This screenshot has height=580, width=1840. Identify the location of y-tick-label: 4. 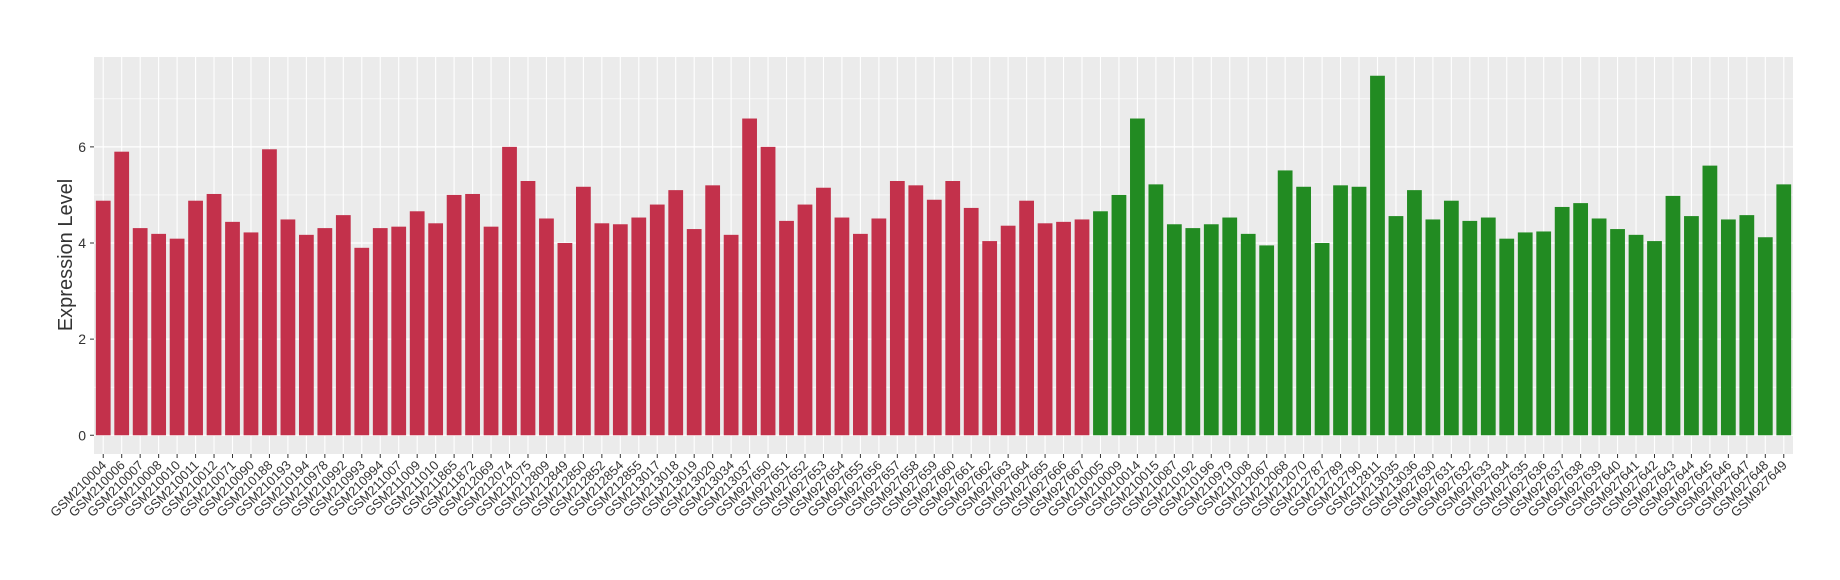
(82, 243).